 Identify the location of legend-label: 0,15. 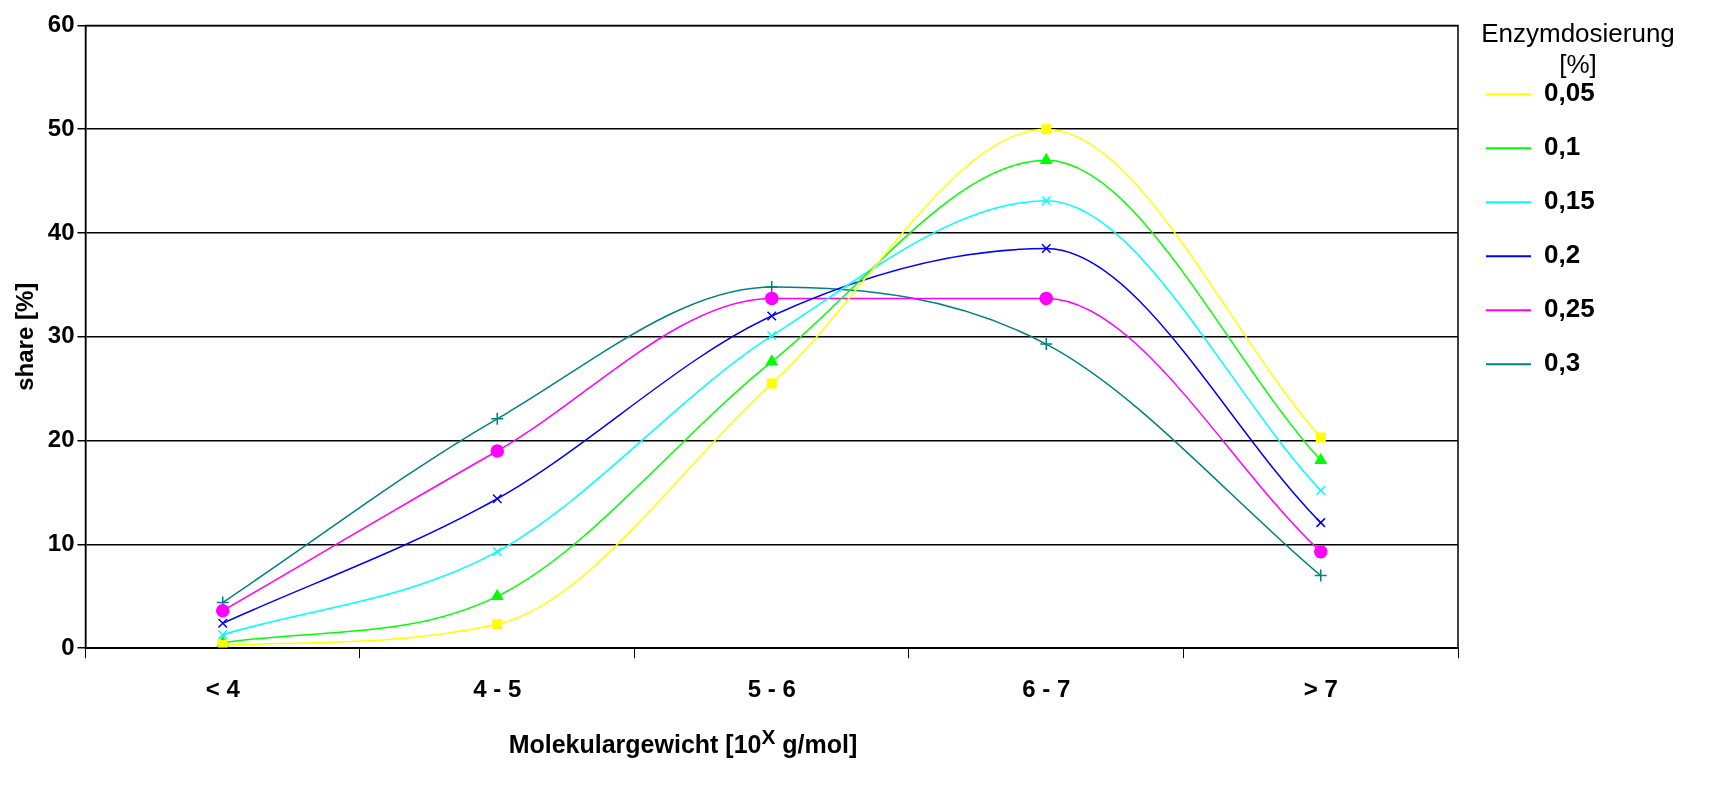
(1569, 200).